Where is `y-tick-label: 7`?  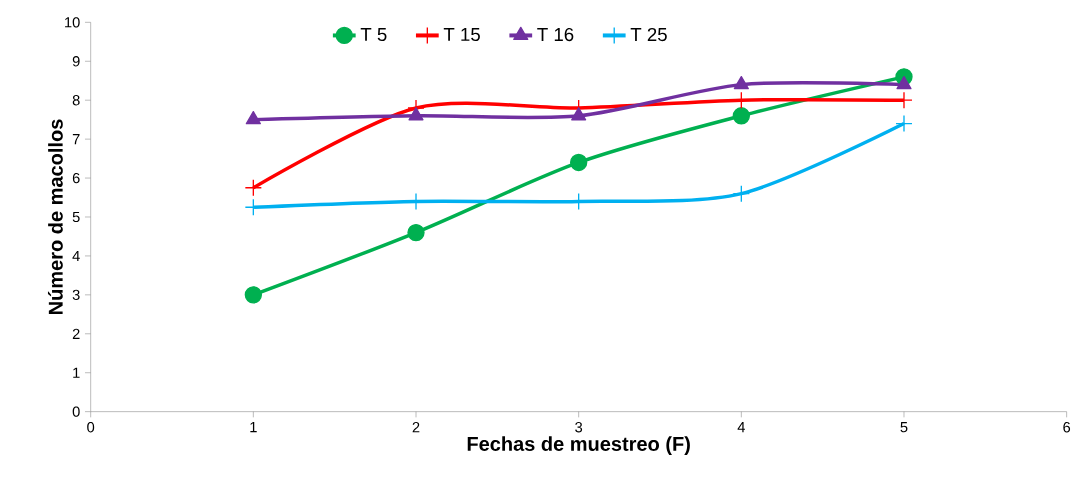
y-tick-label: 7 is located at coordinates (76, 139).